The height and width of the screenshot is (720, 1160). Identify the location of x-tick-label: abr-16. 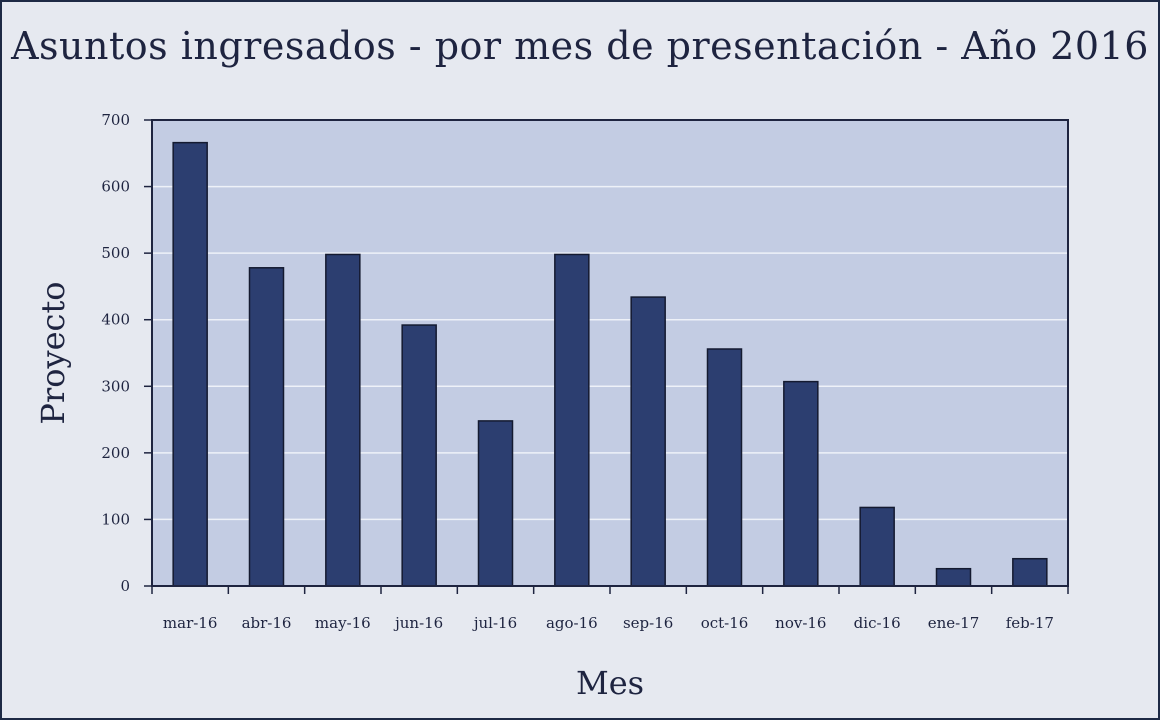
(267, 623).